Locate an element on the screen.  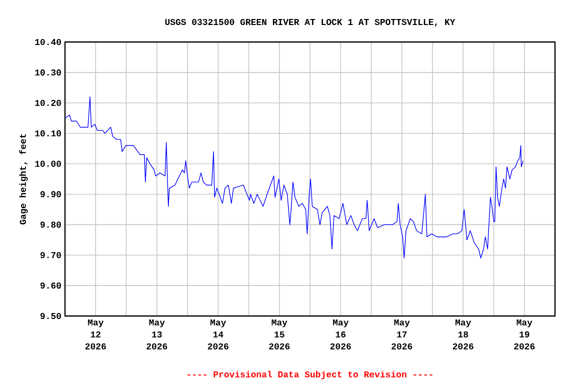
x-tick-label: May 17 2026 is located at coordinates (402, 335).